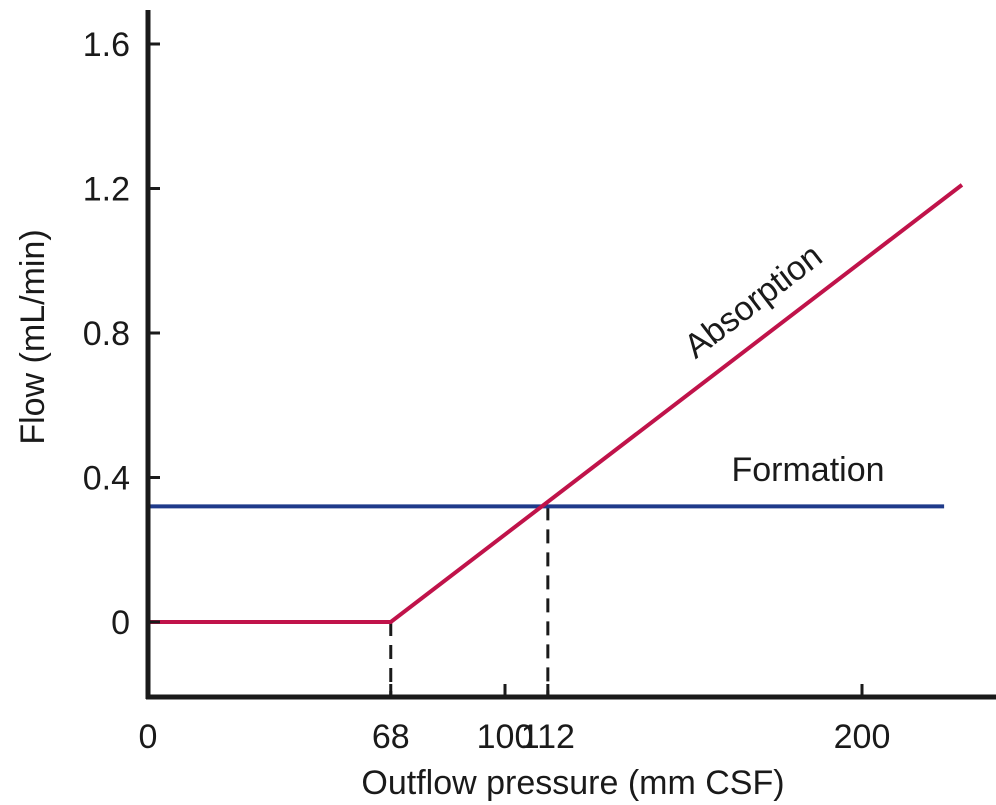 The width and height of the screenshot is (996, 805). I want to click on formation-series-label: Formation, so click(807, 470).